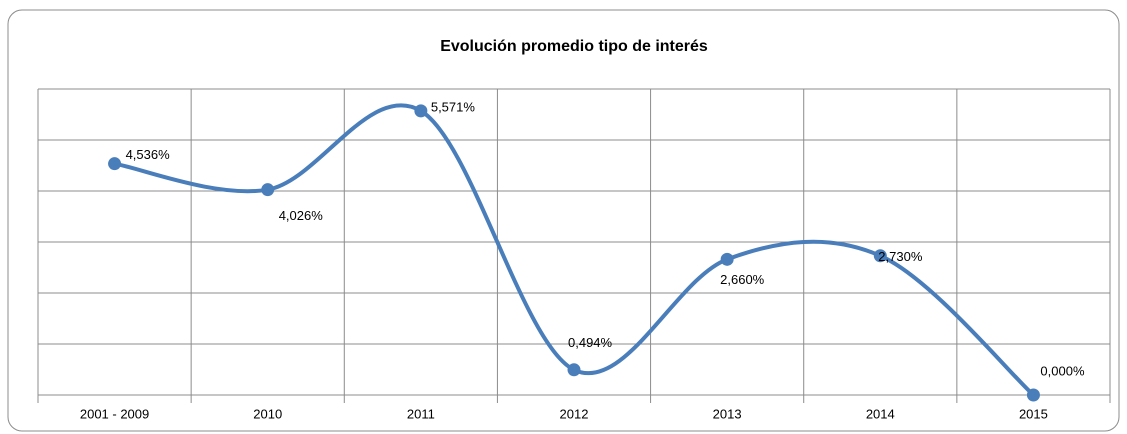 Image resolution: width=1127 pixels, height=434 pixels. Describe the element at coordinates (453, 106) in the screenshot. I see `data-label: 5,571%` at that location.